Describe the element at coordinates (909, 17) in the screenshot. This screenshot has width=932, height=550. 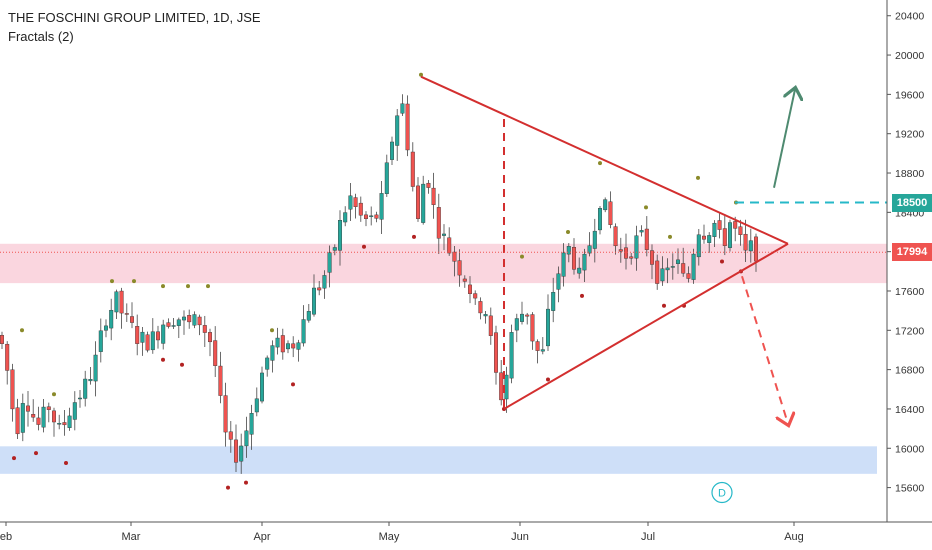
I see `price-tick-label: 20400` at that location.